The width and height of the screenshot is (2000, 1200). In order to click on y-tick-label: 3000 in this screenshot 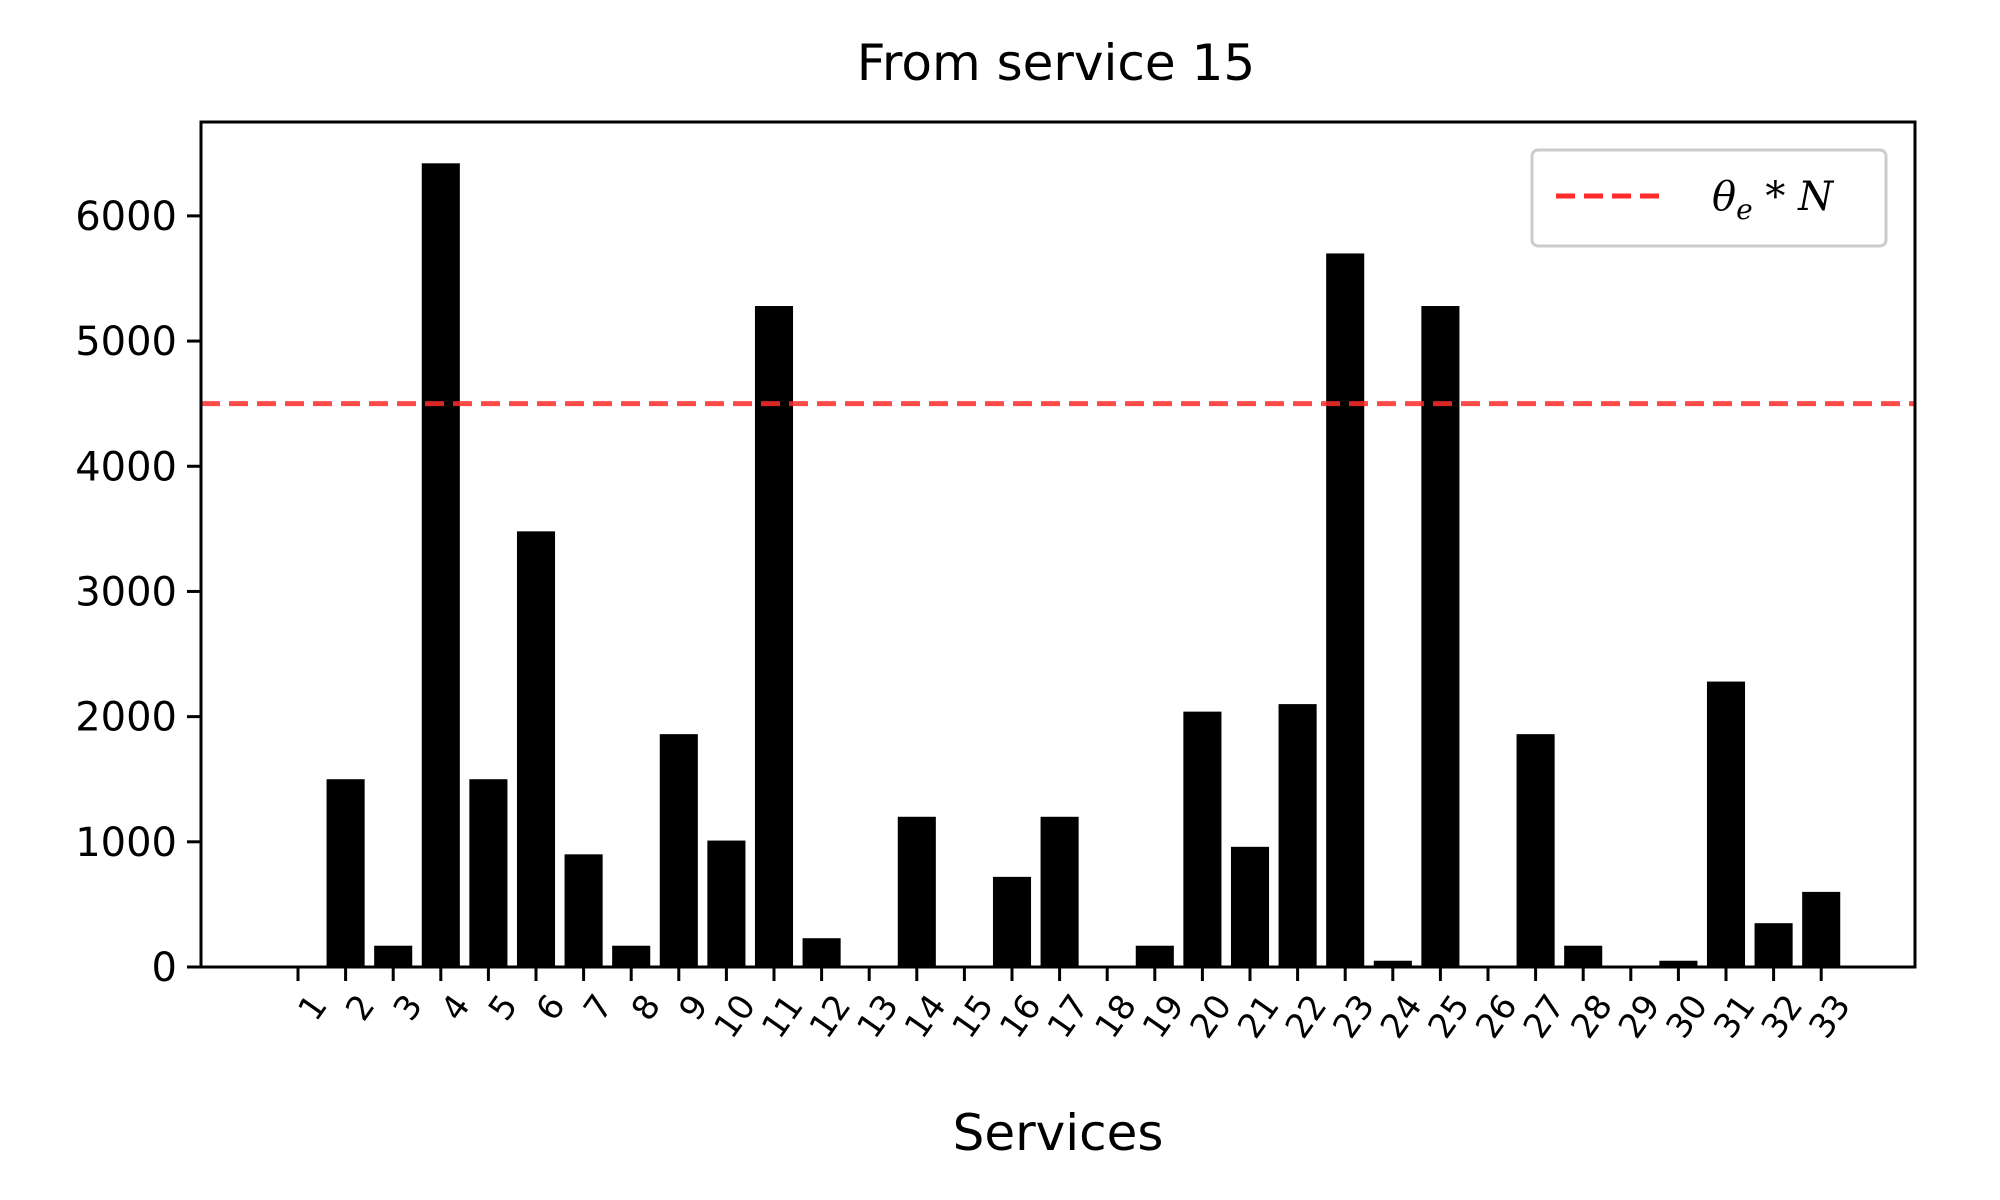, I will do `click(126, 592)`.